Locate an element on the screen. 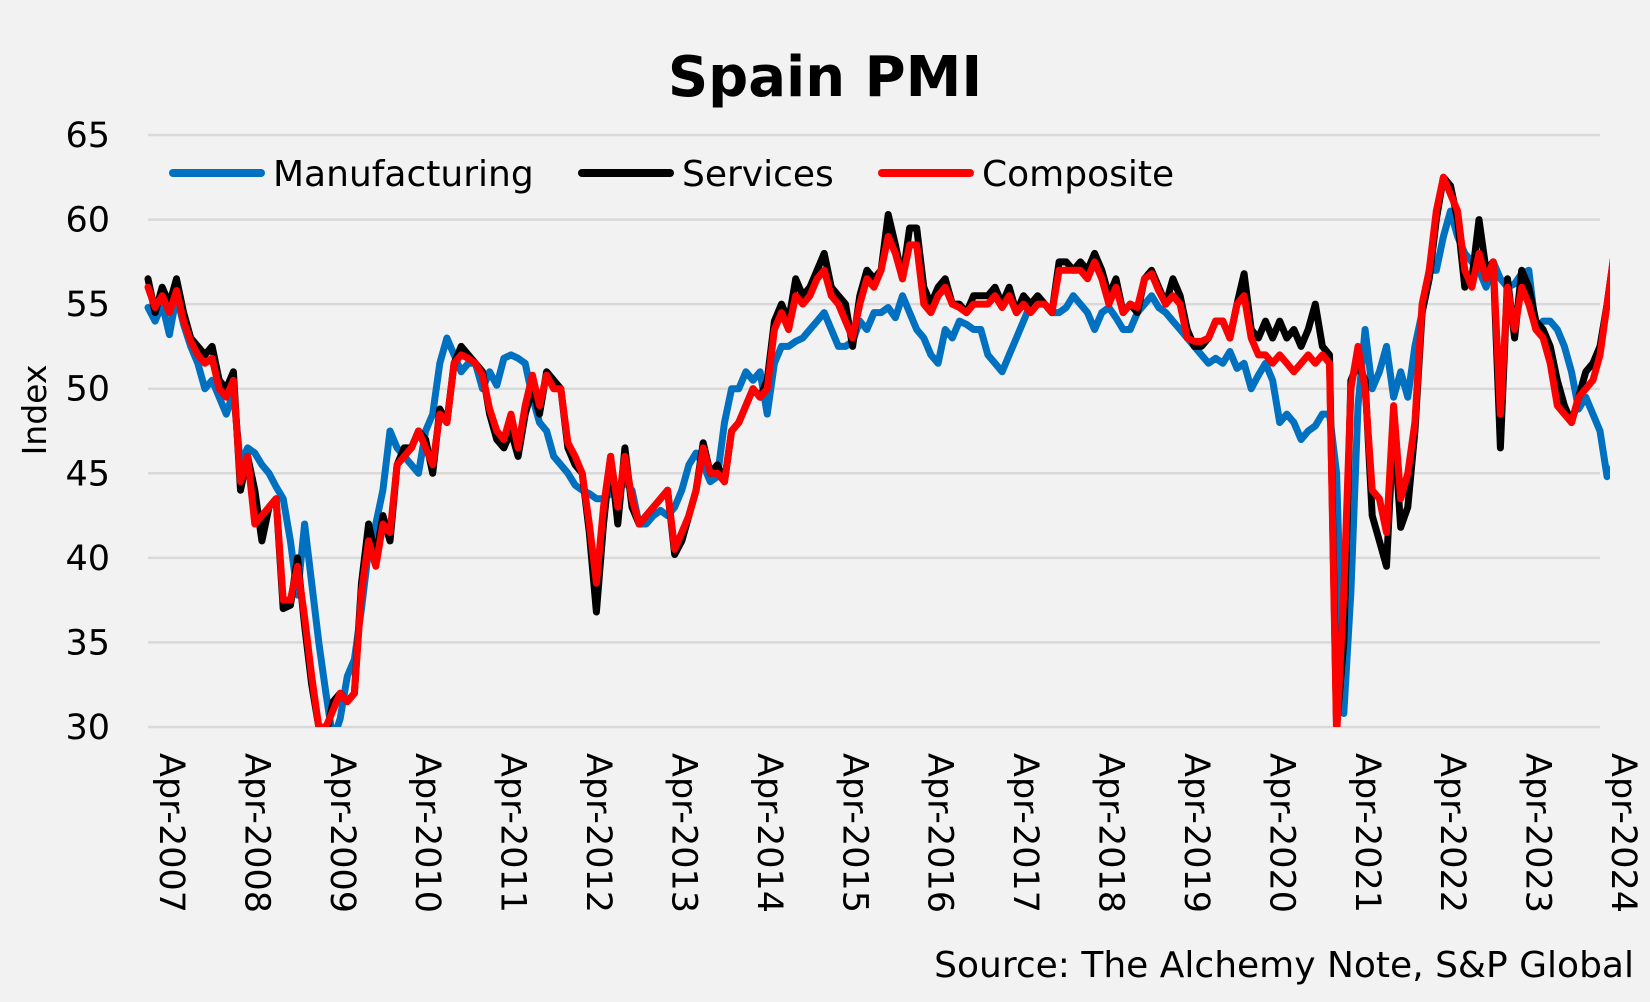 The image size is (1650, 1002). x-tick-label: Apr-2021 is located at coordinates (1367, 833).